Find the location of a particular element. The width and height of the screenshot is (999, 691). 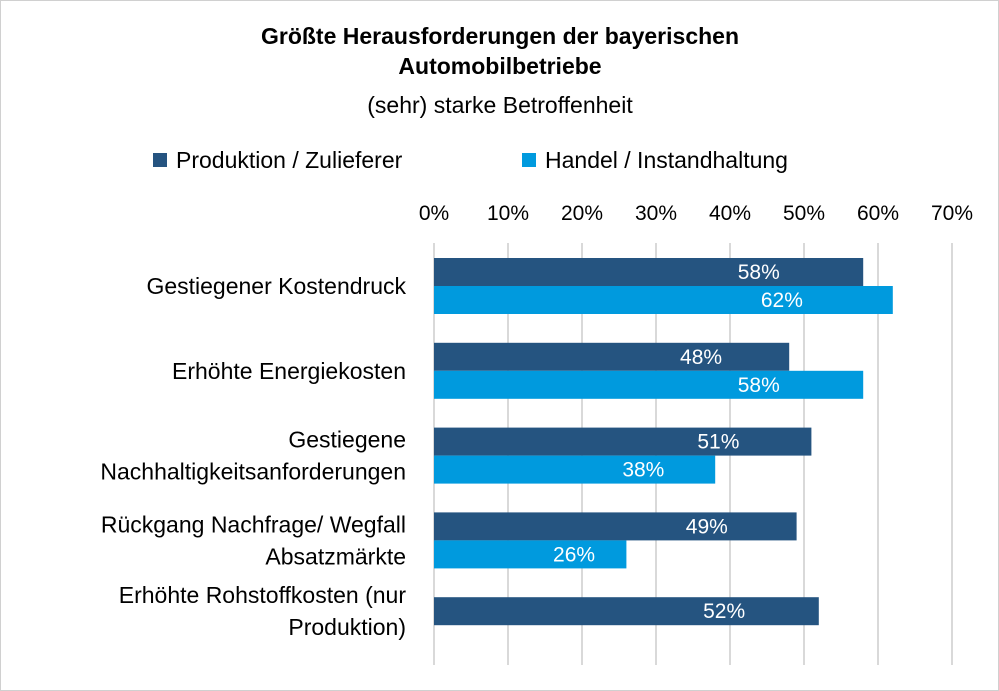

x-tick-label: 60% is located at coordinates (878, 213).